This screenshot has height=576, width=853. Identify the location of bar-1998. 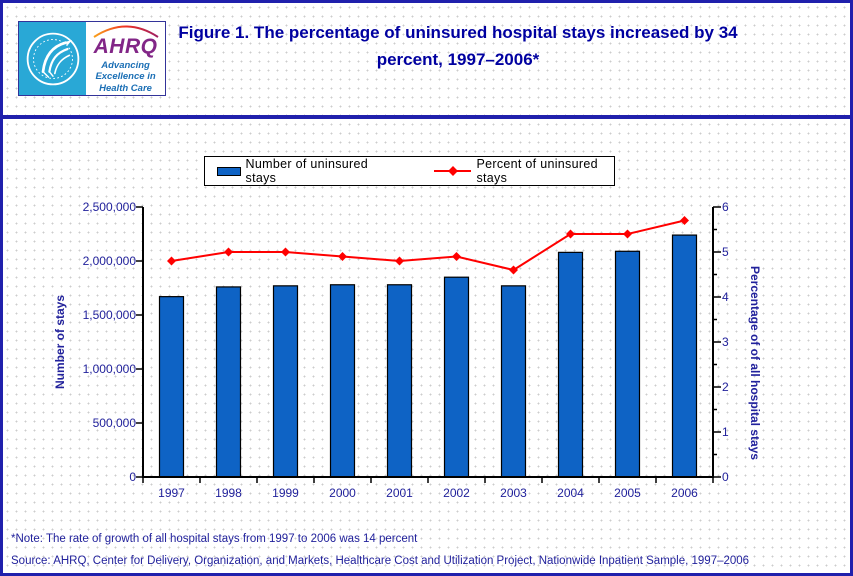
(228, 382).